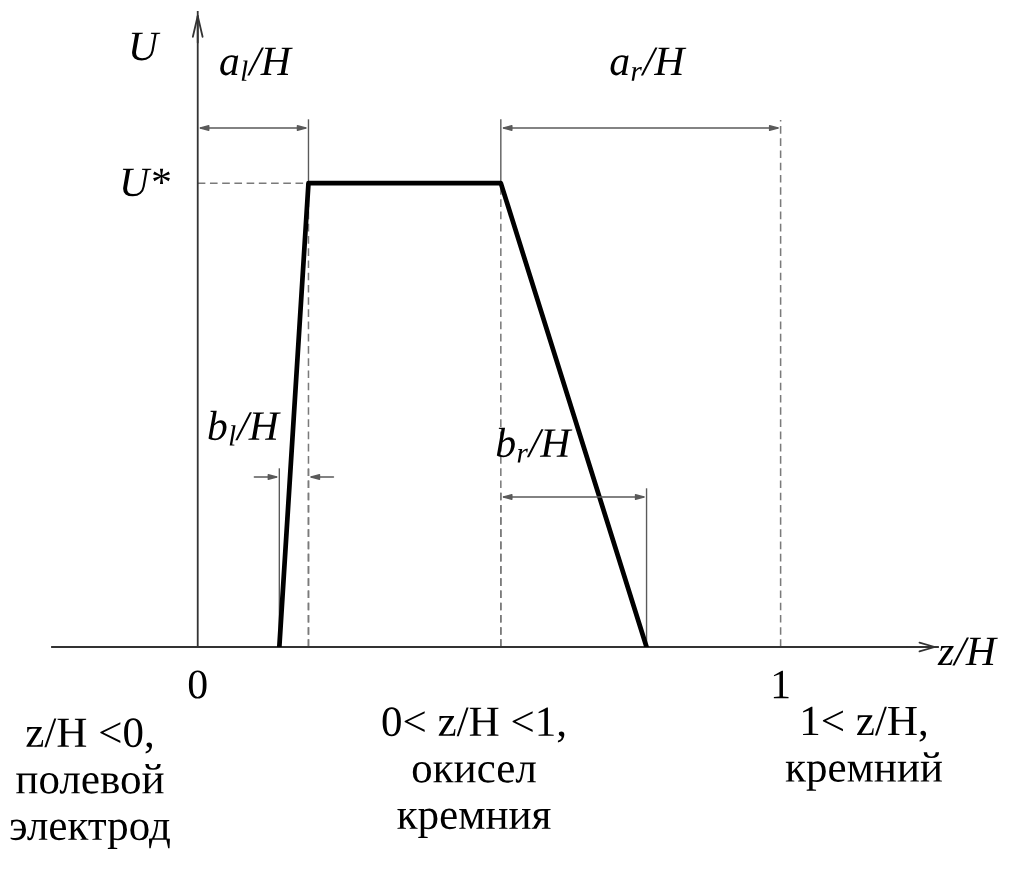 The height and width of the screenshot is (869, 1010). Describe the element at coordinates (256, 64) in the screenshot. I see `text: a$_{l}$/H` at that location.